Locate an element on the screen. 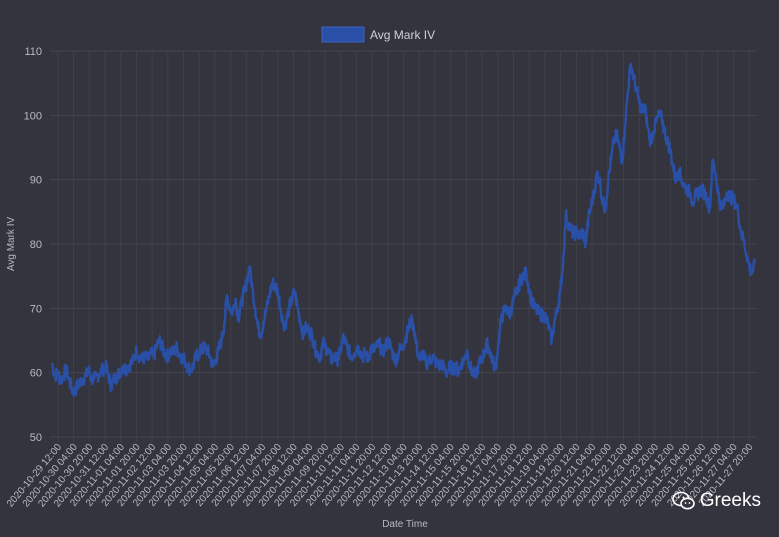 The width and height of the screenshot is (779, 537). legend-label: Avg Mark IV is located at coordinates (402, 35).